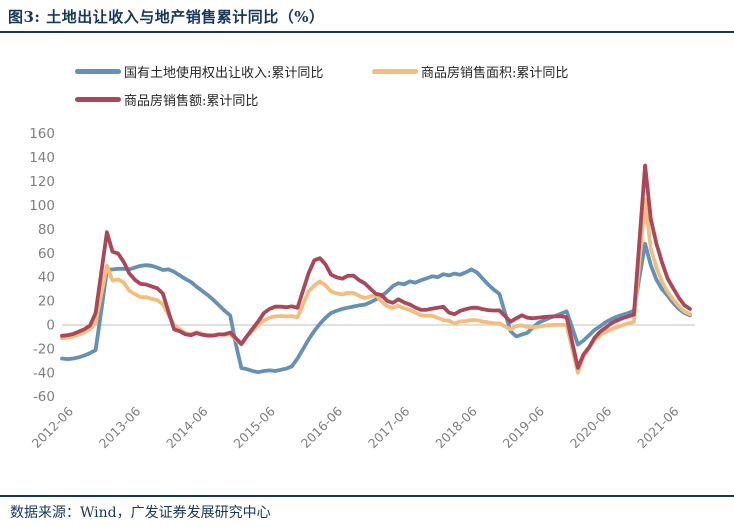 The height and width of the screenshot is (527, 734). What do you see at coordinates (120, 427) in the screenshot?
I see `x-axis-tick-label: 2013-06` at bounding box center [120, 427].